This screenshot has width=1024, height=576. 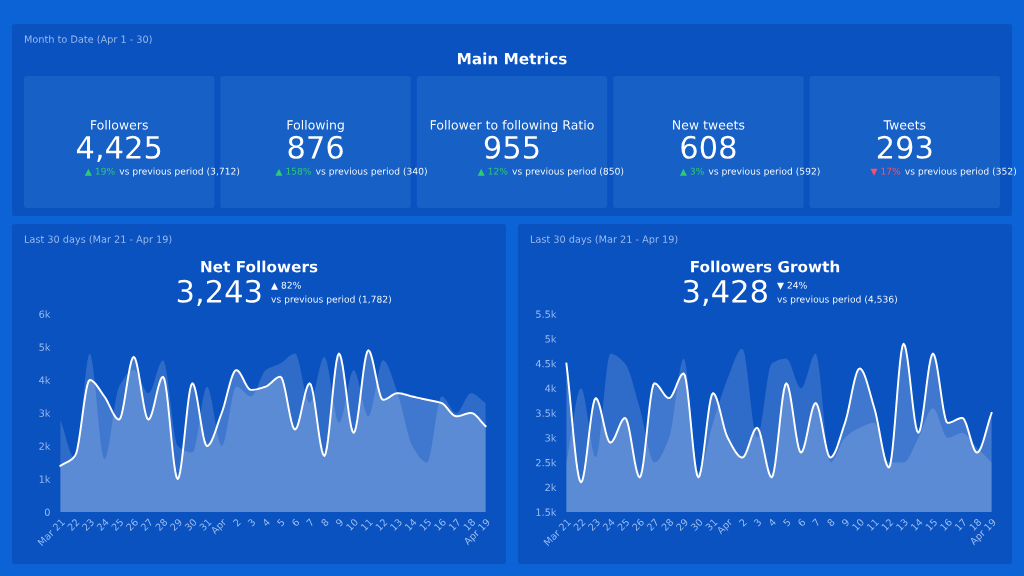 What do you see at coordinates (904, 147) in the screenshot?
I see `text: 293` at bounding box center [904, 147].